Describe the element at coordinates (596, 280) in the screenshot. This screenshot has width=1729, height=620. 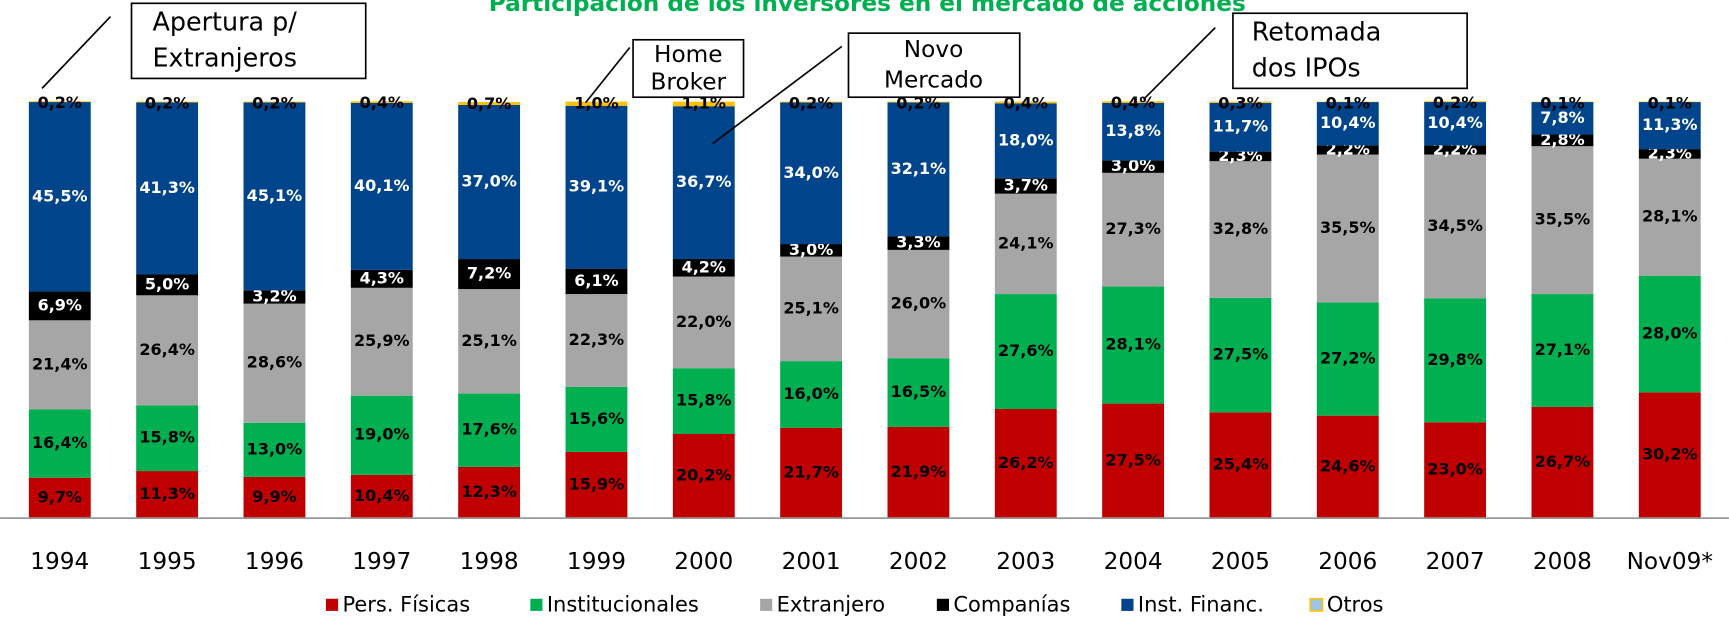
I see `data-label: 6,1%` at that location.